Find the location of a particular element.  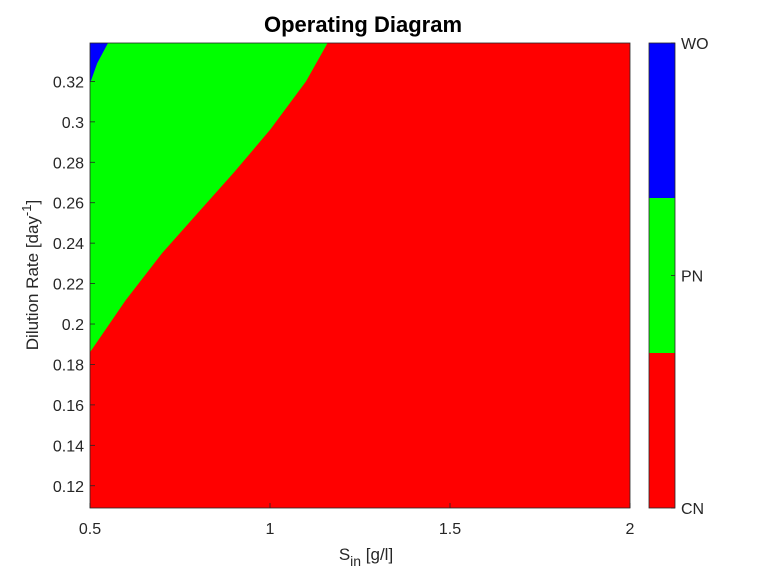

x-axis-label-rest: [g/l] is located at coordinates (377, 554).